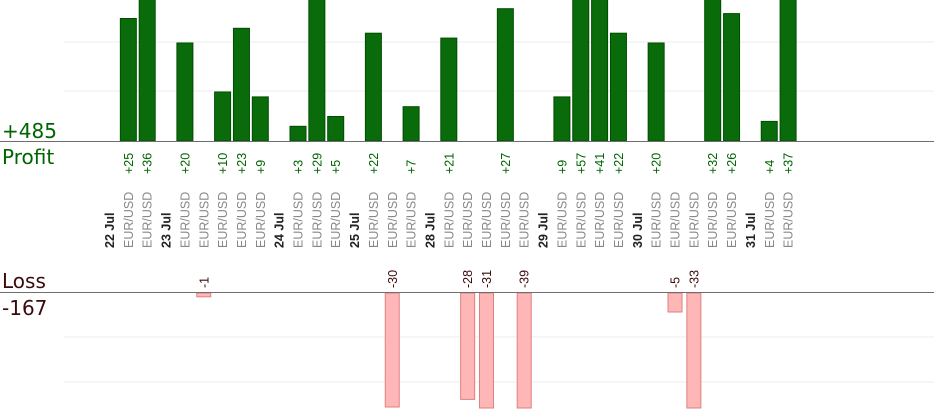  I want to click on loss-value-label: -28, so click(468, 279).